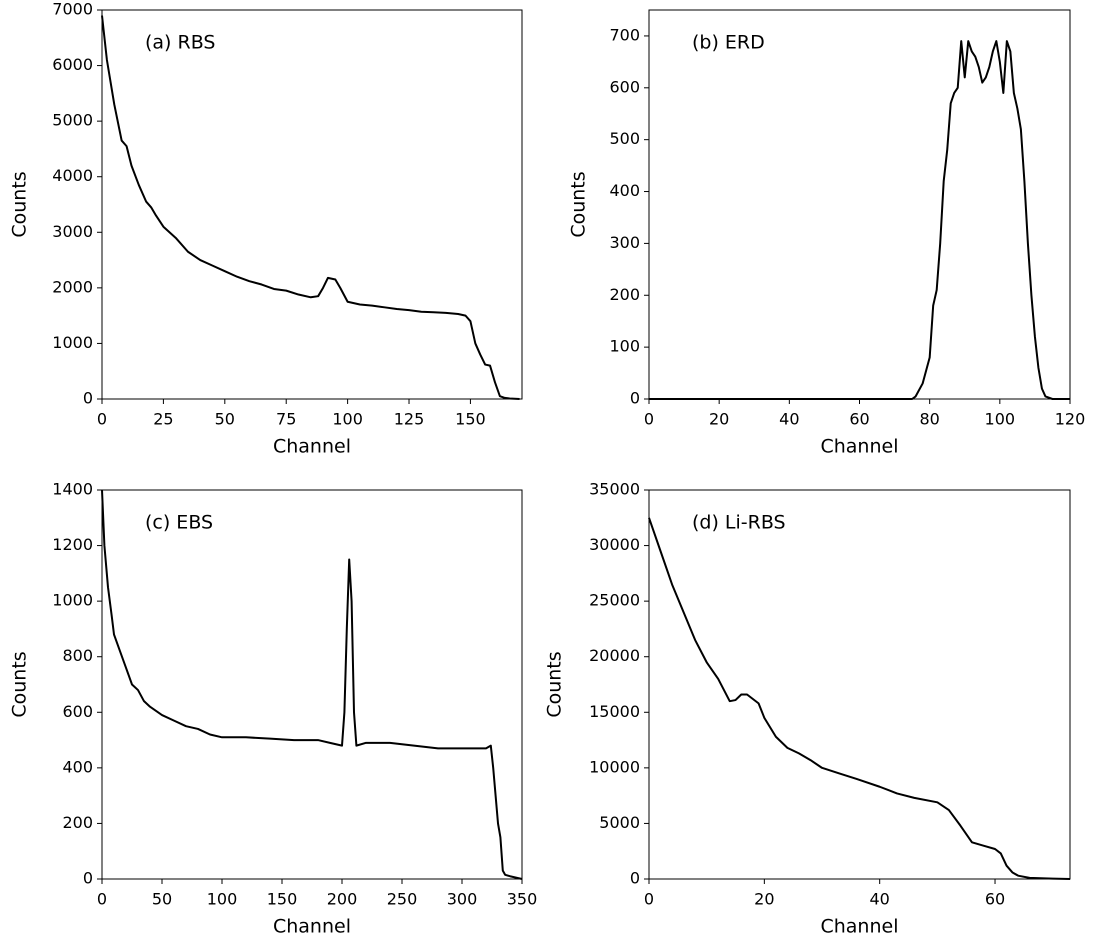 The width and height of the screenshot is (1094, 945). What do you see at coordinates (1070, 419) in the screenshot?
I see `x-tick-label: 120` at bounding box center [1070, 419].